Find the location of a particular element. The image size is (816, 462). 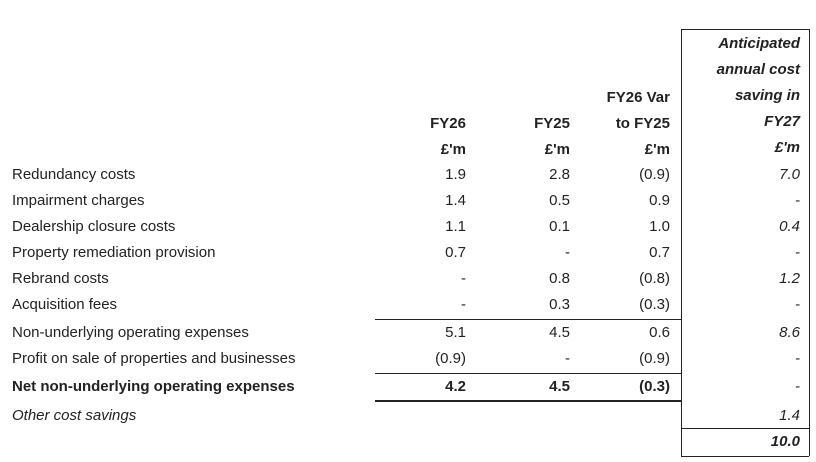

net-total-top-rule is located at coordinates (528, 373).